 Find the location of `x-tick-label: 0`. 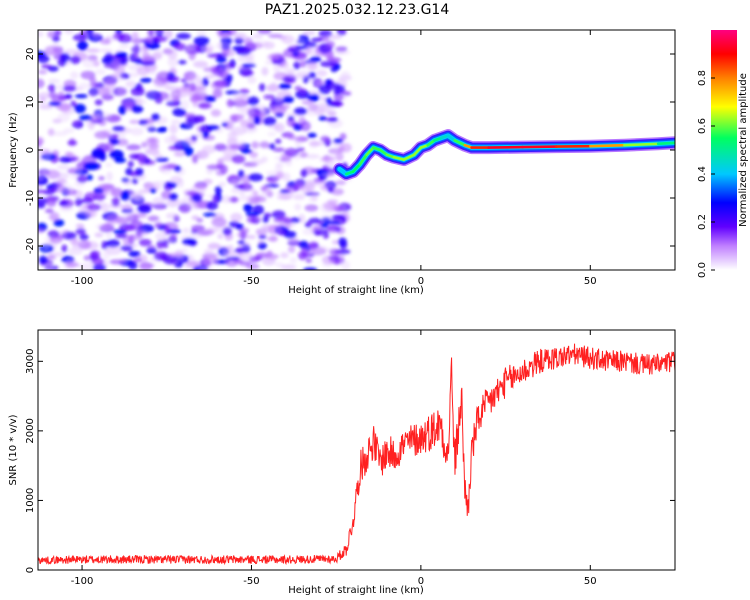

x-tick-label: 0 is located at coordinates (421, 281).